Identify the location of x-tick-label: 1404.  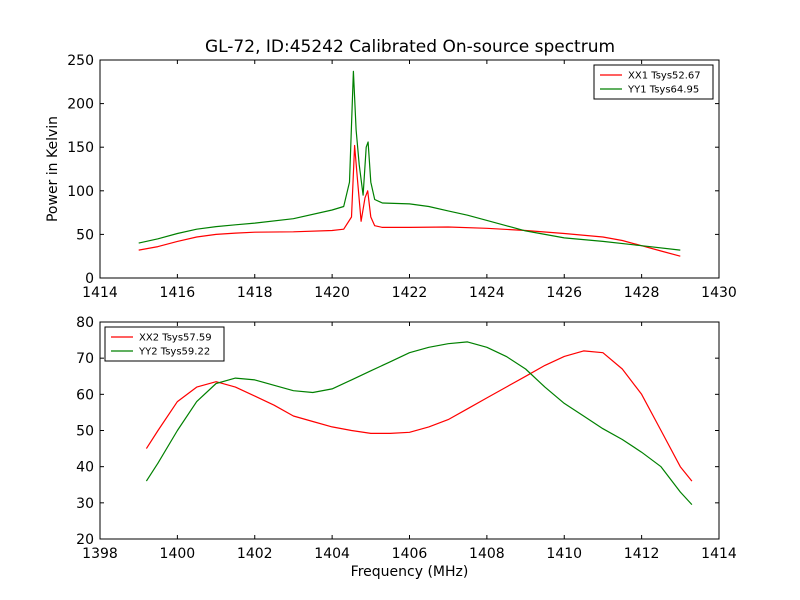
(332, 554).